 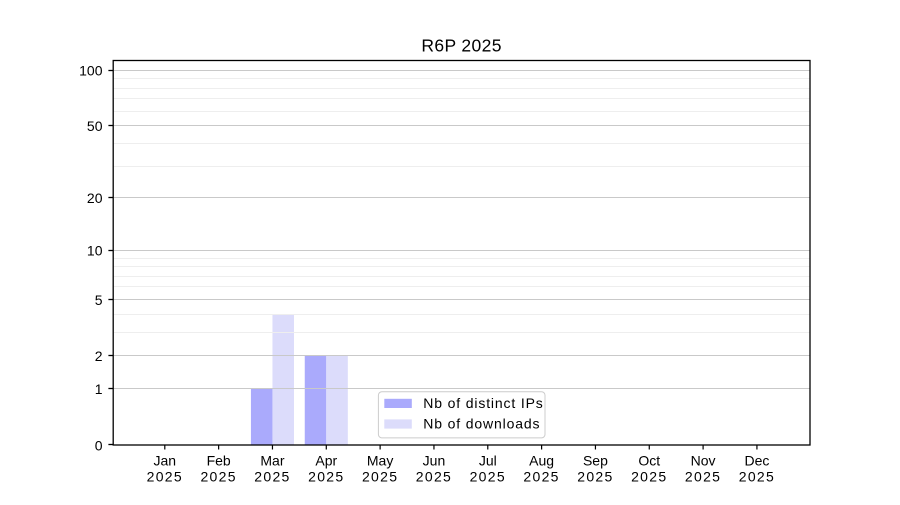 I want to click on svg-text: Nb of distinct IPs, so click(x=483, y=403).